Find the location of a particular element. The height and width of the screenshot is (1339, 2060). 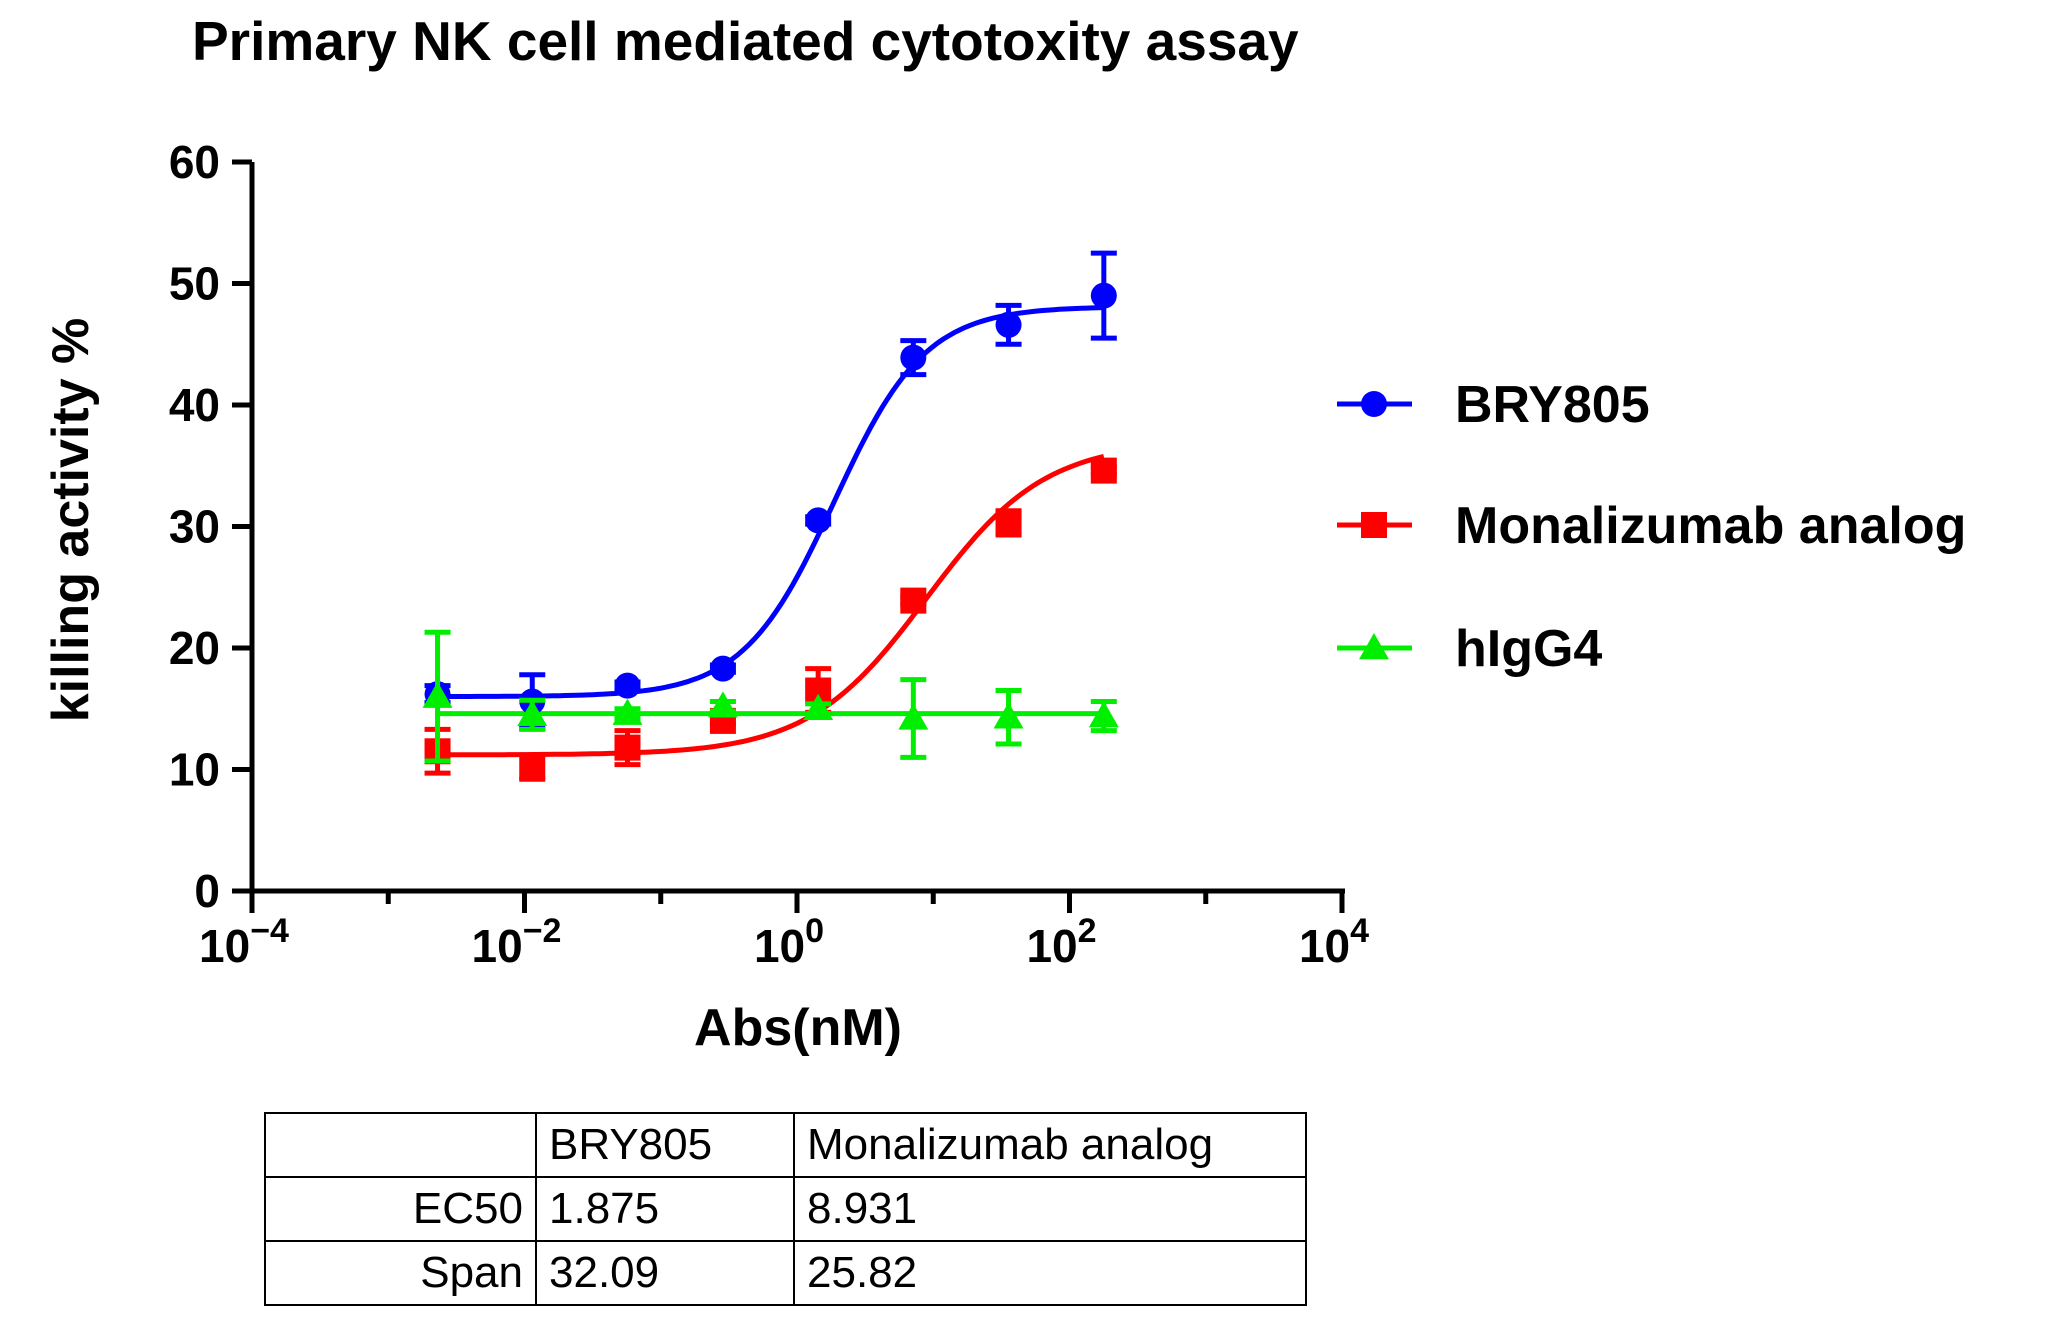

fit-curve-monalizumab-analog is located at coordinates (771, 605).